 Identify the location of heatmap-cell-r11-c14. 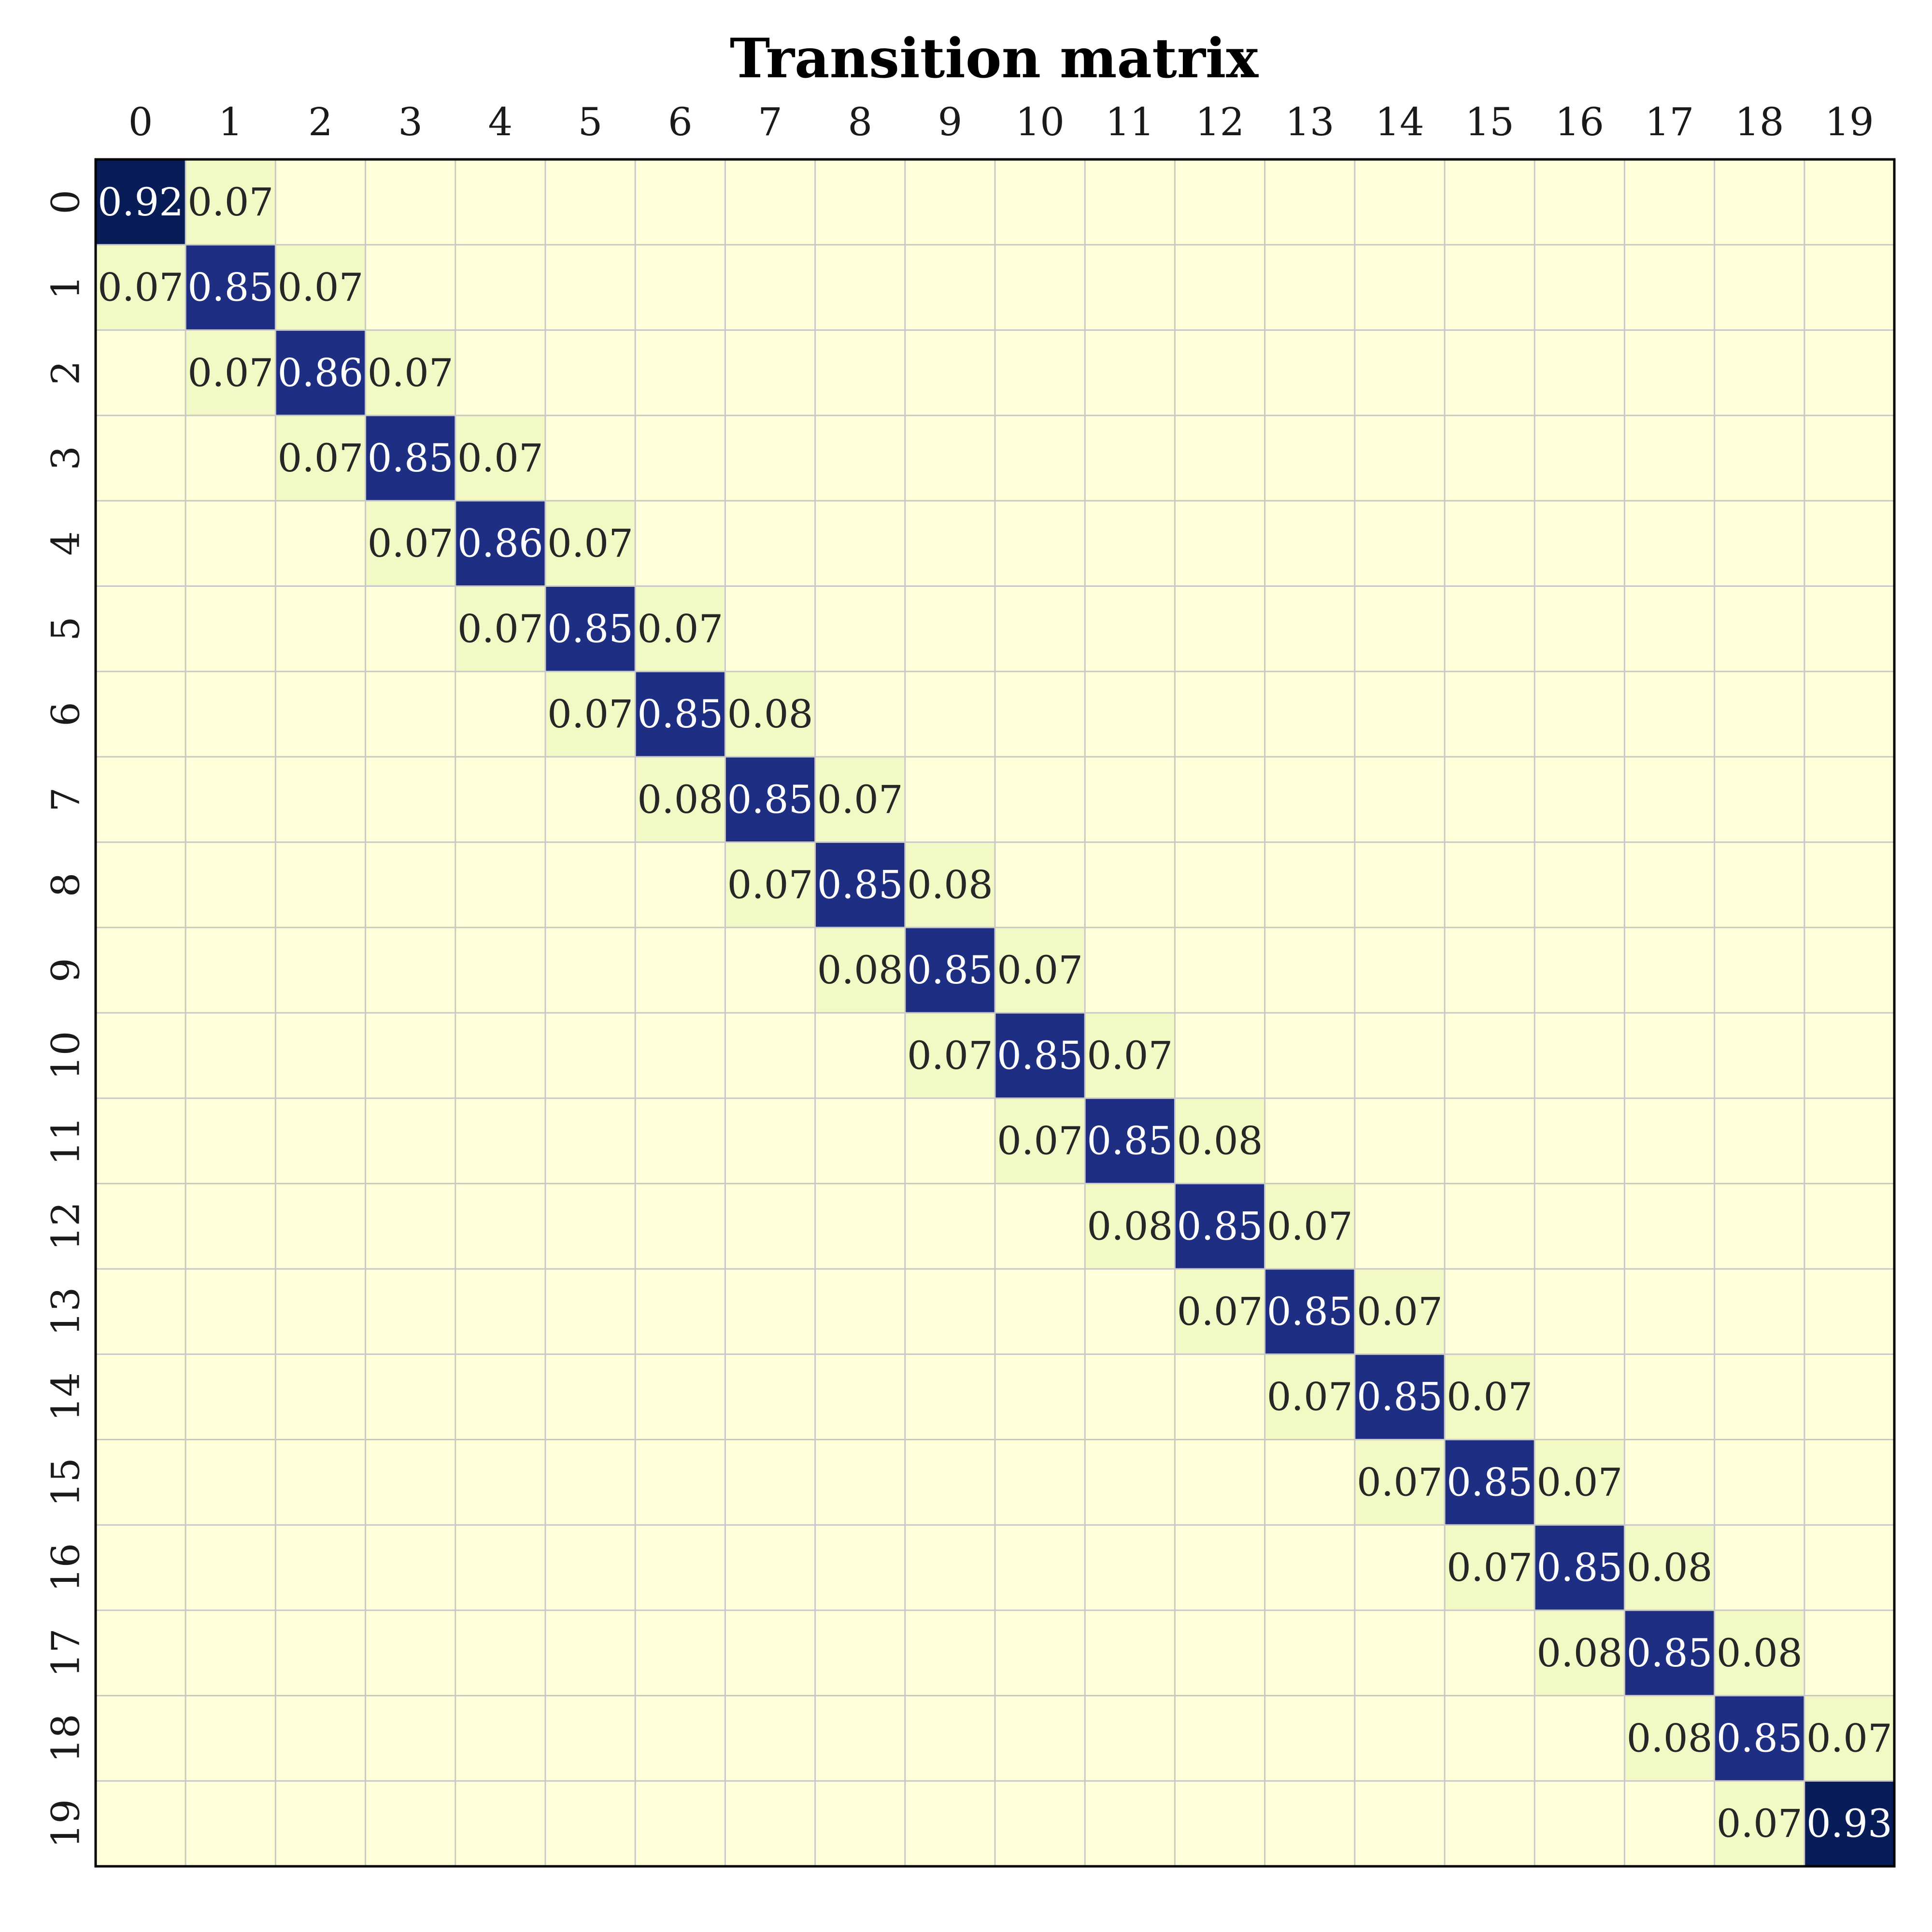
(1399, 1141).